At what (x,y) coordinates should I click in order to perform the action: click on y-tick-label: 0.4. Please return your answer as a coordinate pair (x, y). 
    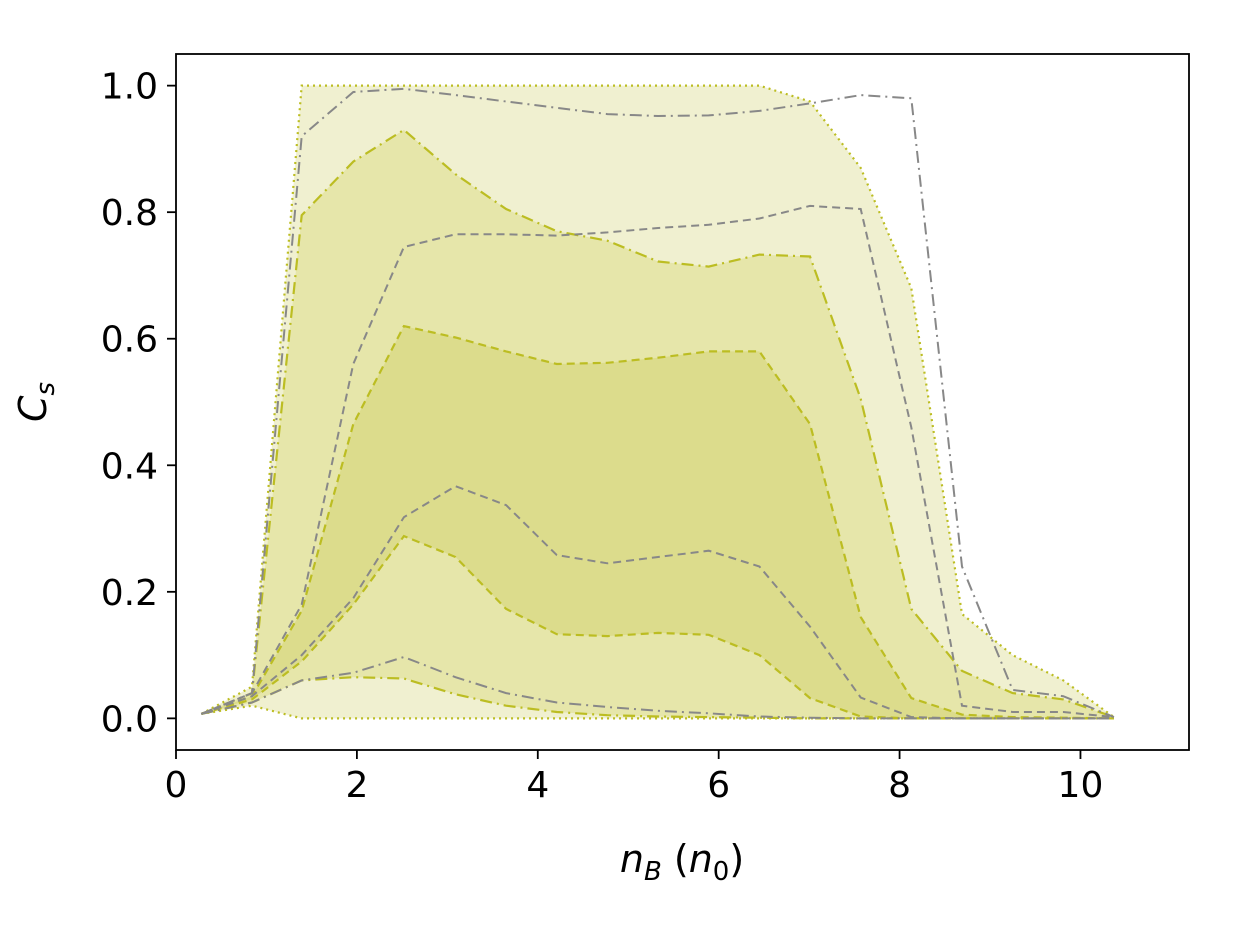
    Looking at the image, I should click on (129, 466).